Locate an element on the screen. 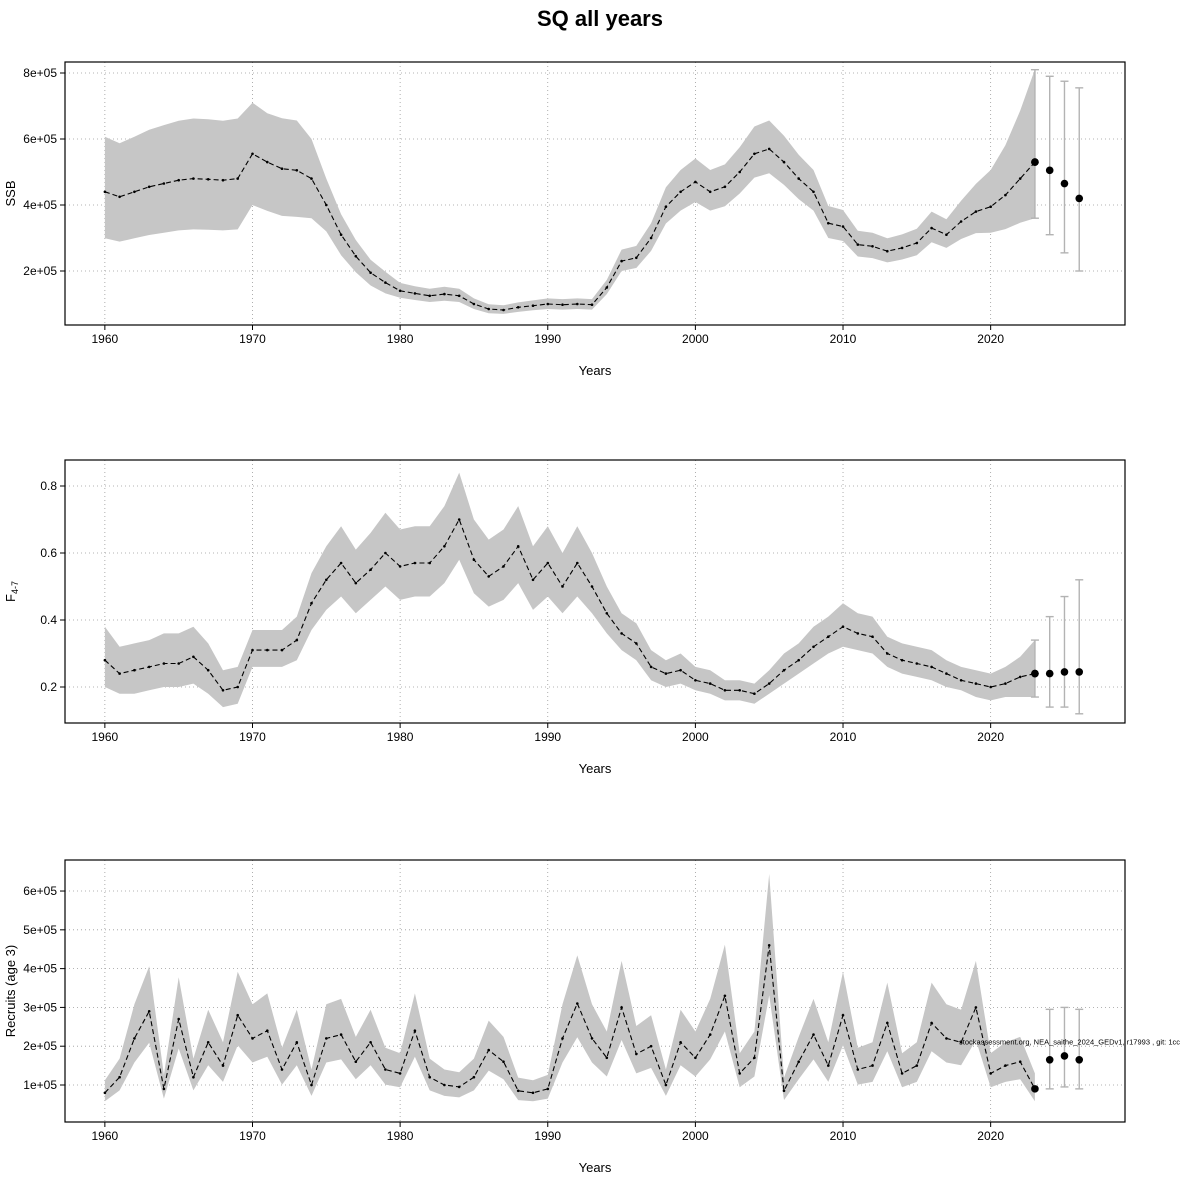 The height and width of the screenshot is (1200, 1200). y-tick-label: 0.2 is located at coordinates (48, 687).